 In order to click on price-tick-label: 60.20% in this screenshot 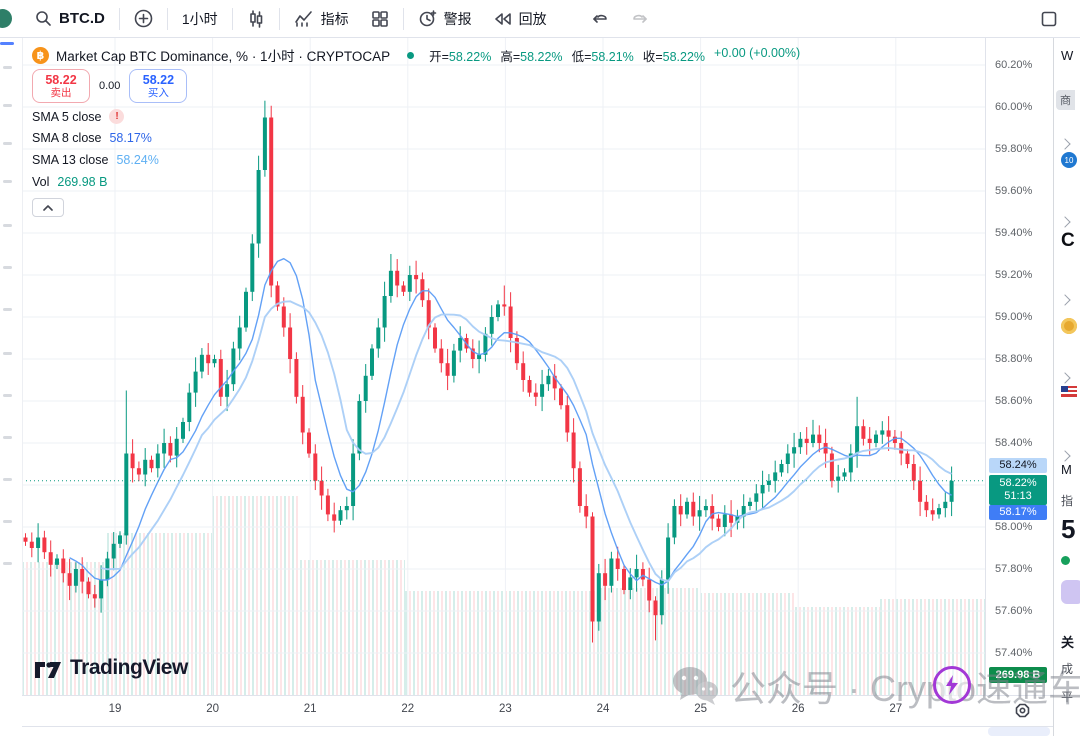, I will do `click(1014, 65)`.